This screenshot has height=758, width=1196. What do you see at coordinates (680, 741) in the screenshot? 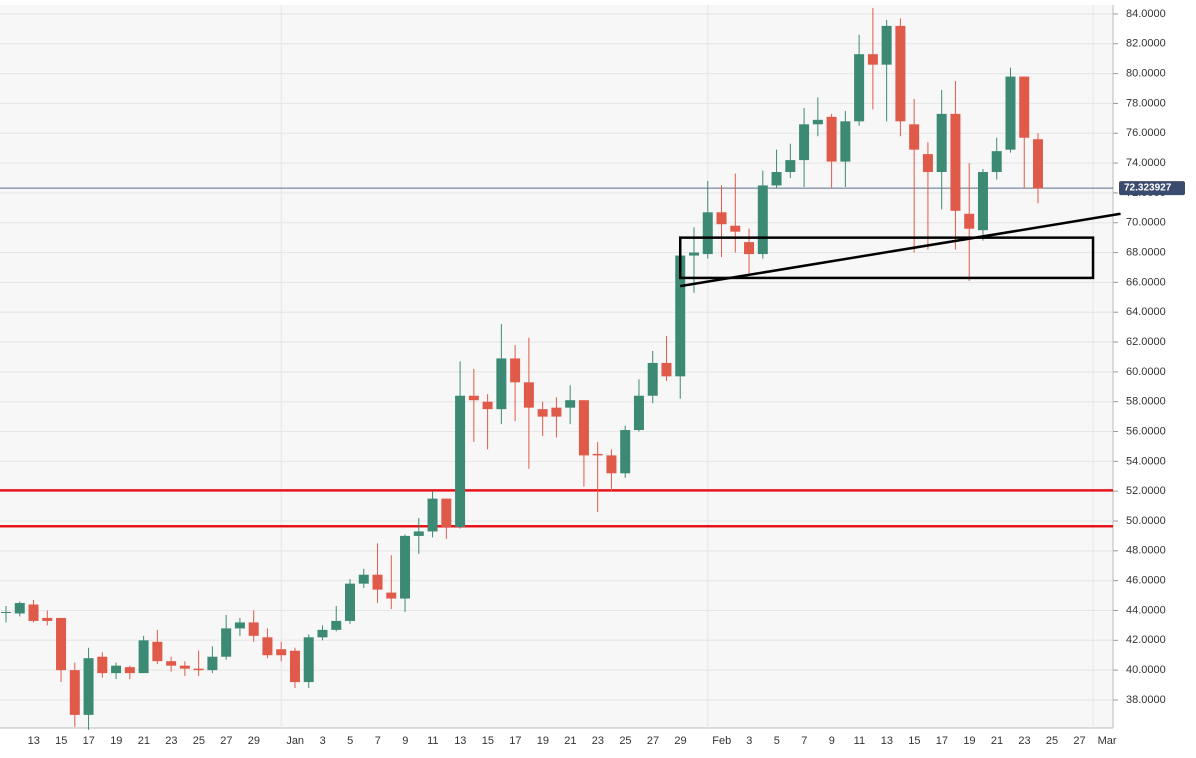
I see `x-tick-label: 29` at bounding box center [680, 741].